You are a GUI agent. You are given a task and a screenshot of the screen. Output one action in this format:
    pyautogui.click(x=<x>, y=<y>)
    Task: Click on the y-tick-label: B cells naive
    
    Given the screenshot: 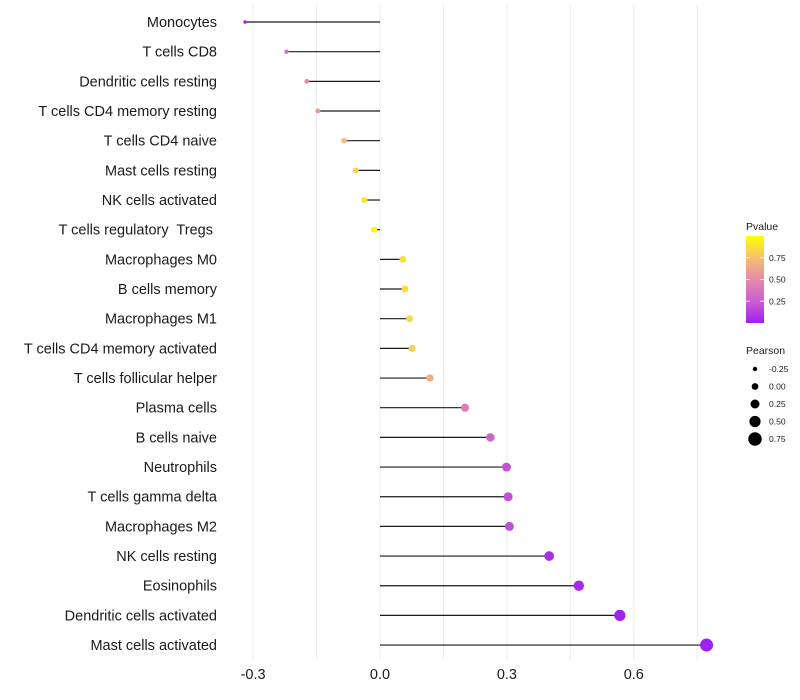 What is the action you would take?
    pyautogui.click(x=176, y=438)
    